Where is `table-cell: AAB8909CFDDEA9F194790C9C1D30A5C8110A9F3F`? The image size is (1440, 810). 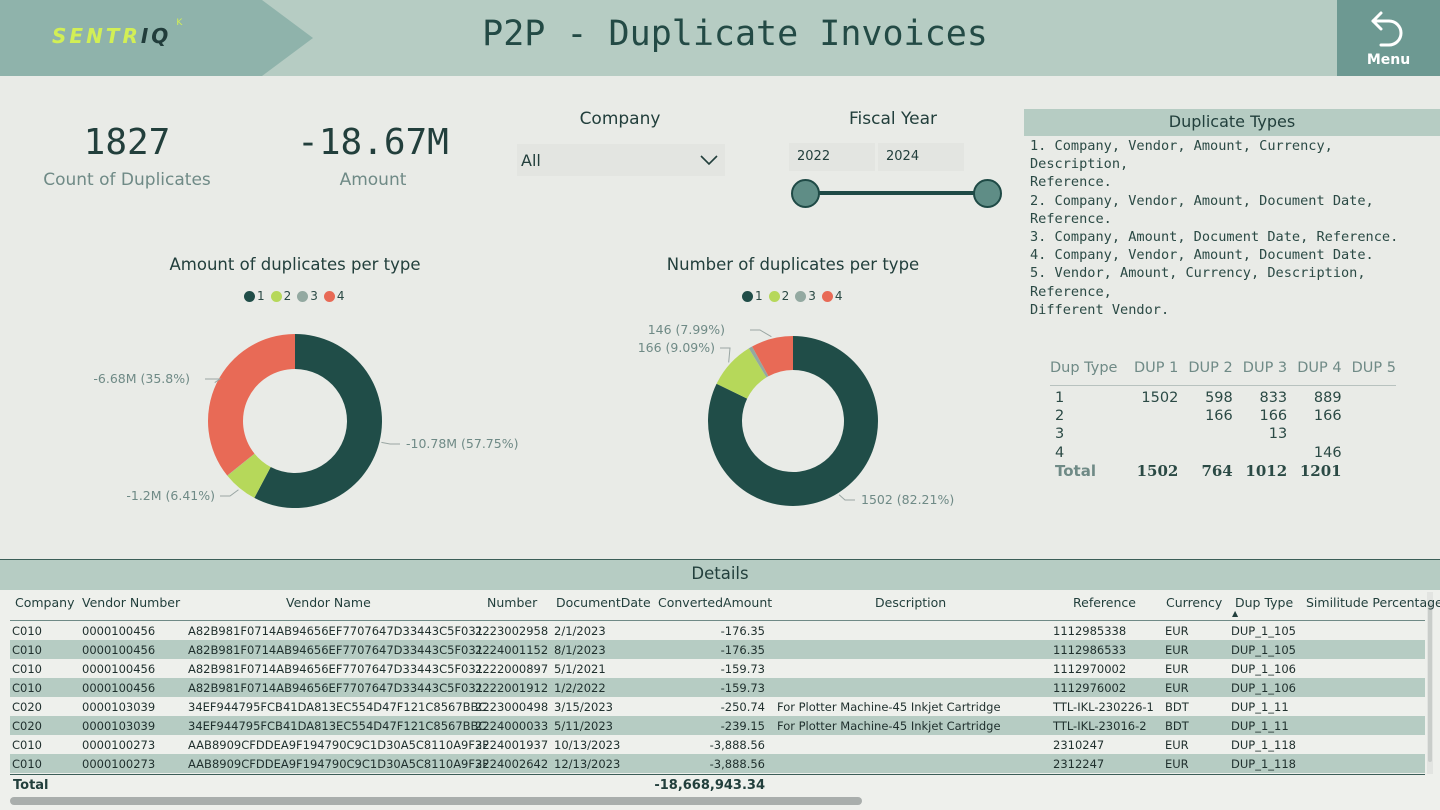
table-cell: AAB8909CFDDEA9F194790C9C1D30A5C8110A9F3F is located at coordinates (338, 764).